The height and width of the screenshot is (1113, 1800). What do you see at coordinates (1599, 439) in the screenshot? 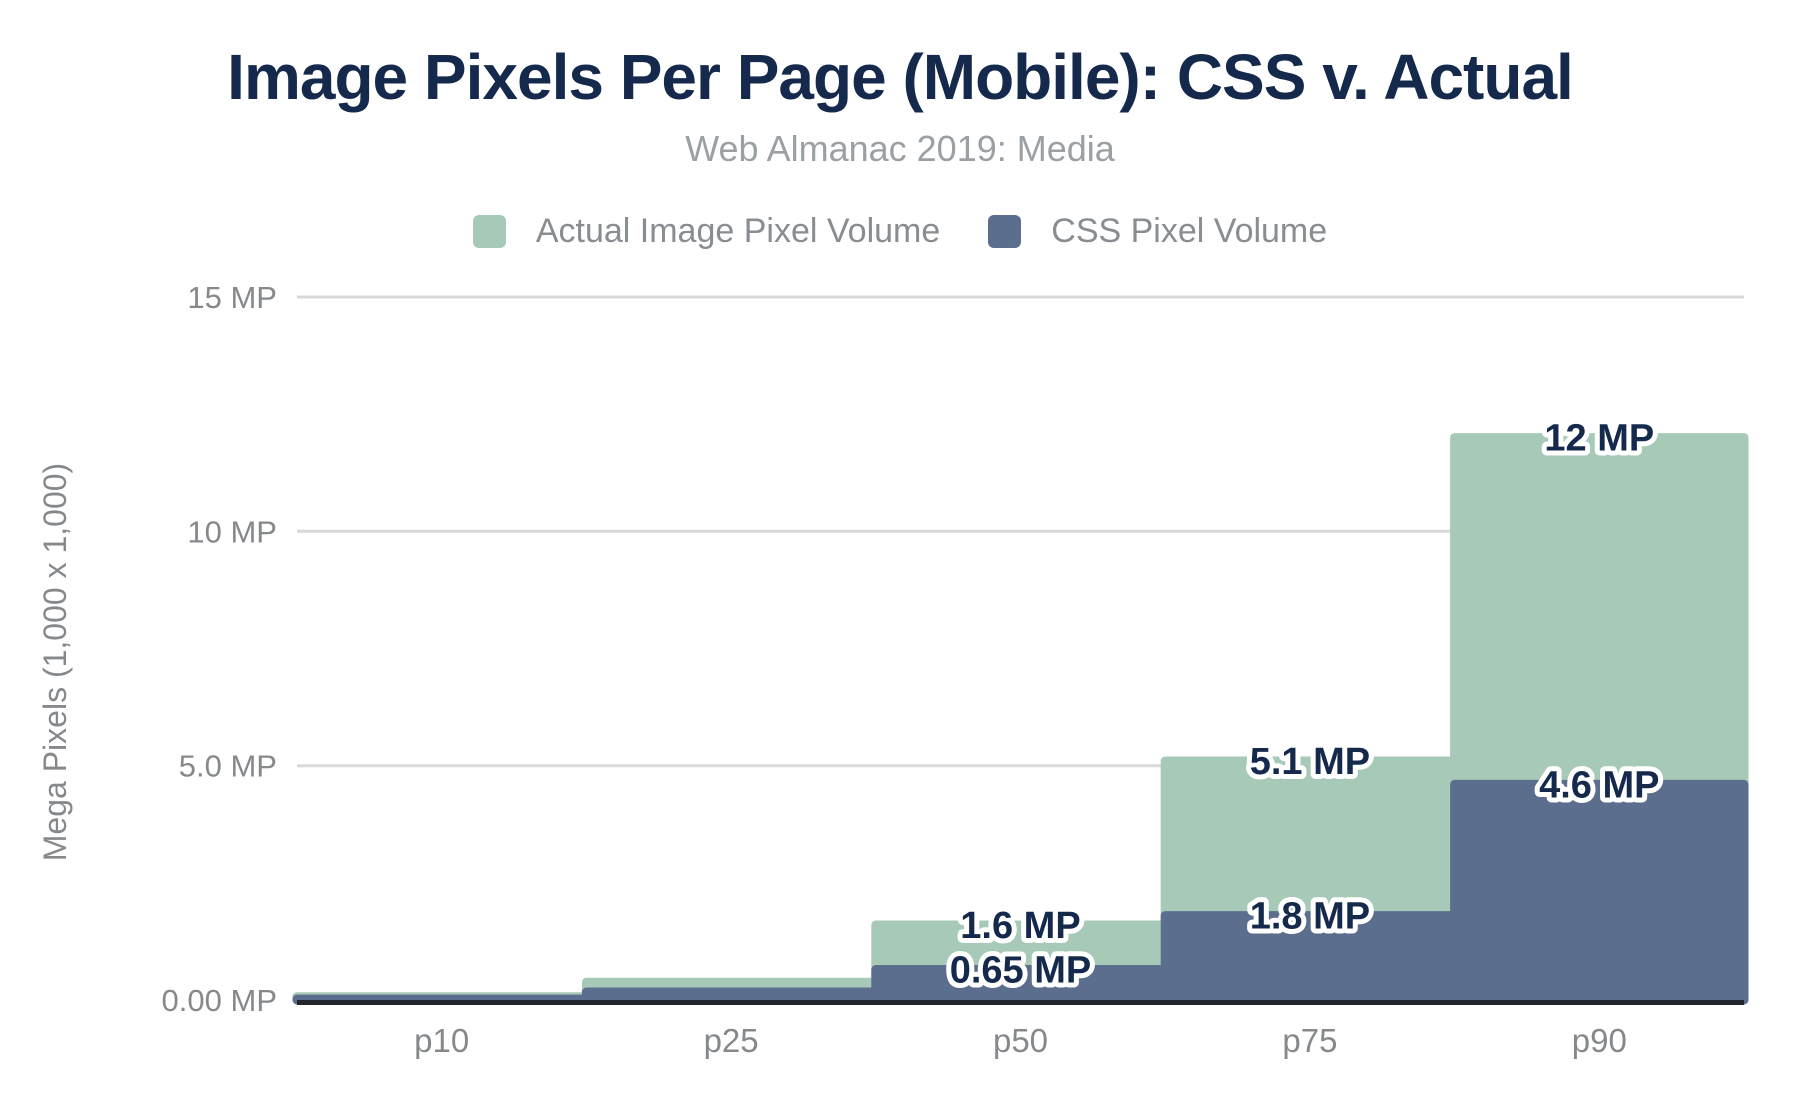
I see `data-label-actual-p90: 12 MP` at bounding box center [1599, 439].